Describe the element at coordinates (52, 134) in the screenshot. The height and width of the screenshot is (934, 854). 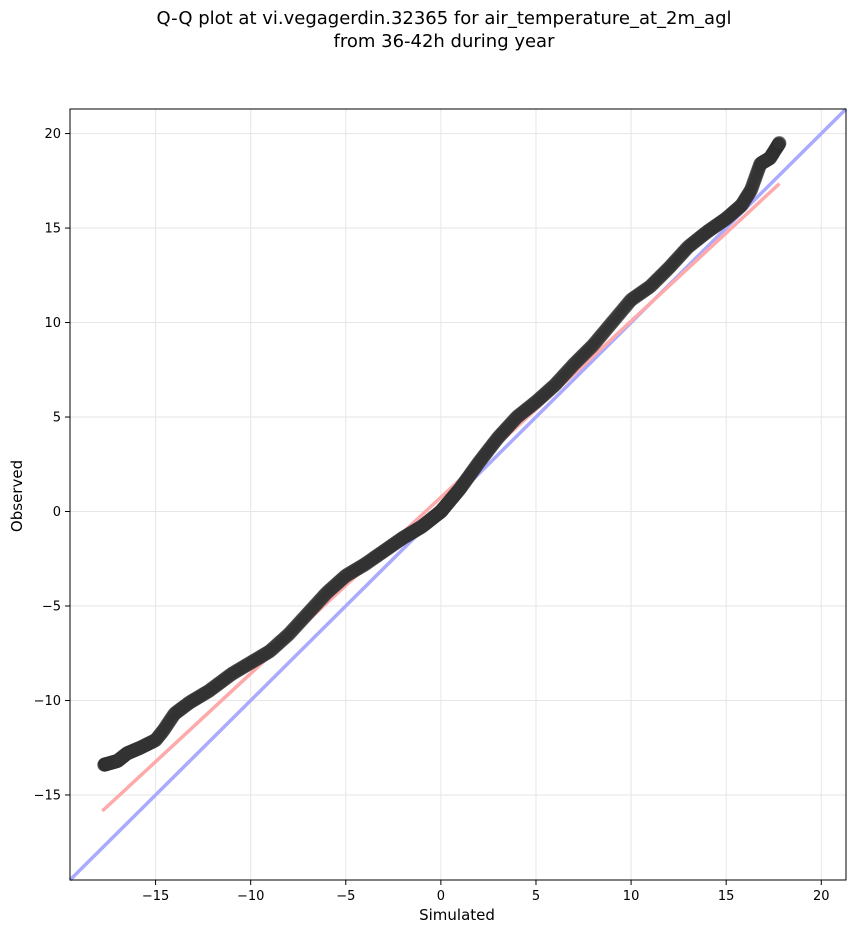
I see `y-tick-label: 20` at that location.